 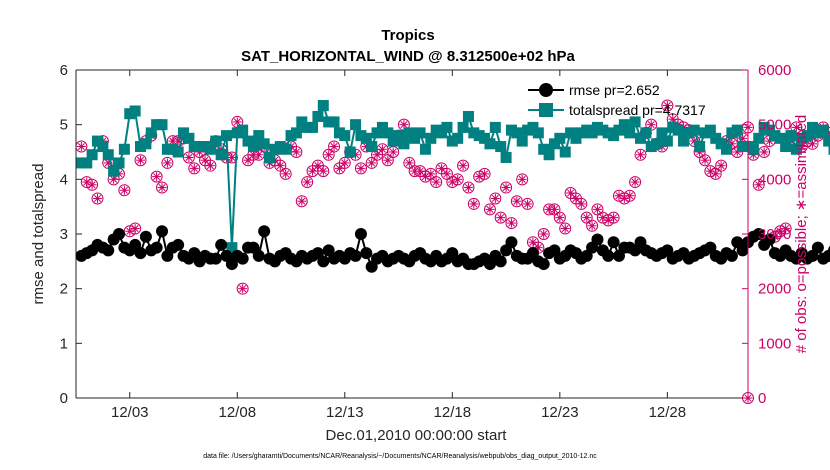 What do you see at coordinates (546, 90) in the screenshot?
I see `legend-rmse-marker` at bounding box center [546, 90].